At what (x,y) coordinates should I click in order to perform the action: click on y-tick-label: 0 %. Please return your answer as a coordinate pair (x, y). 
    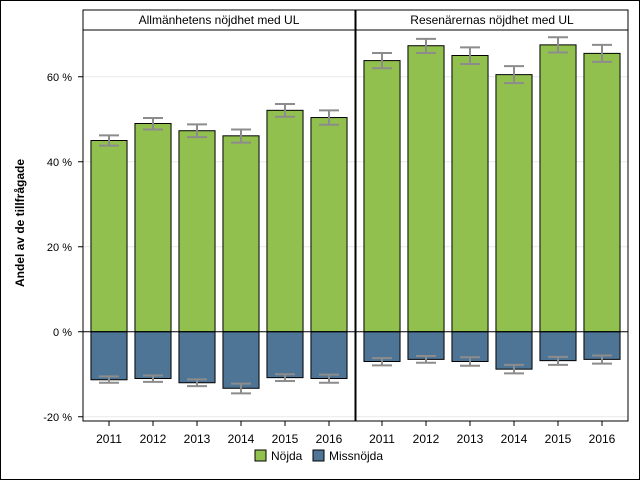
    Looking at the image, I should click on (62, 333).